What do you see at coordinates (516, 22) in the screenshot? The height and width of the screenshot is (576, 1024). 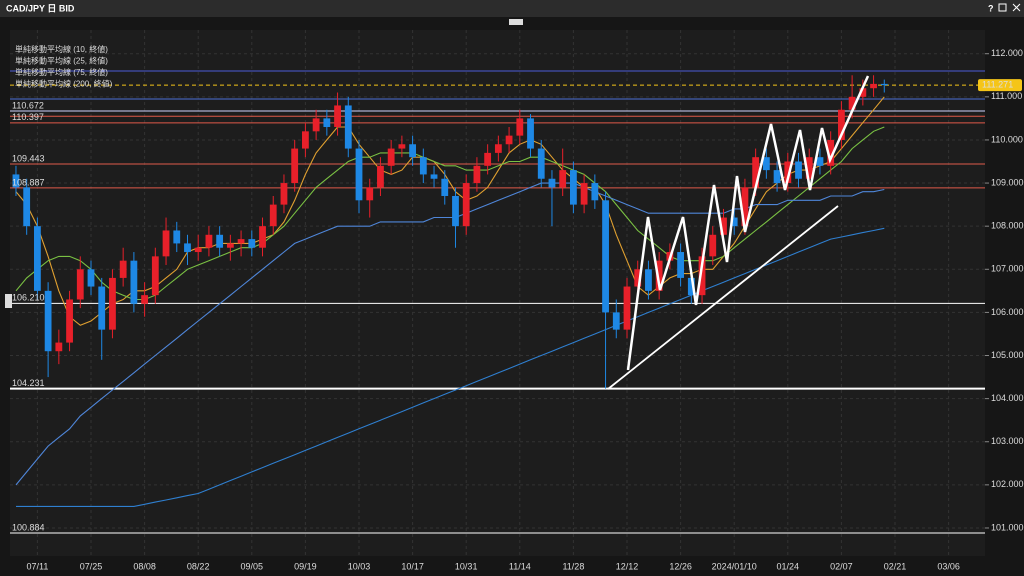 I see `collapse-tab` at bounding box center [516, 22].